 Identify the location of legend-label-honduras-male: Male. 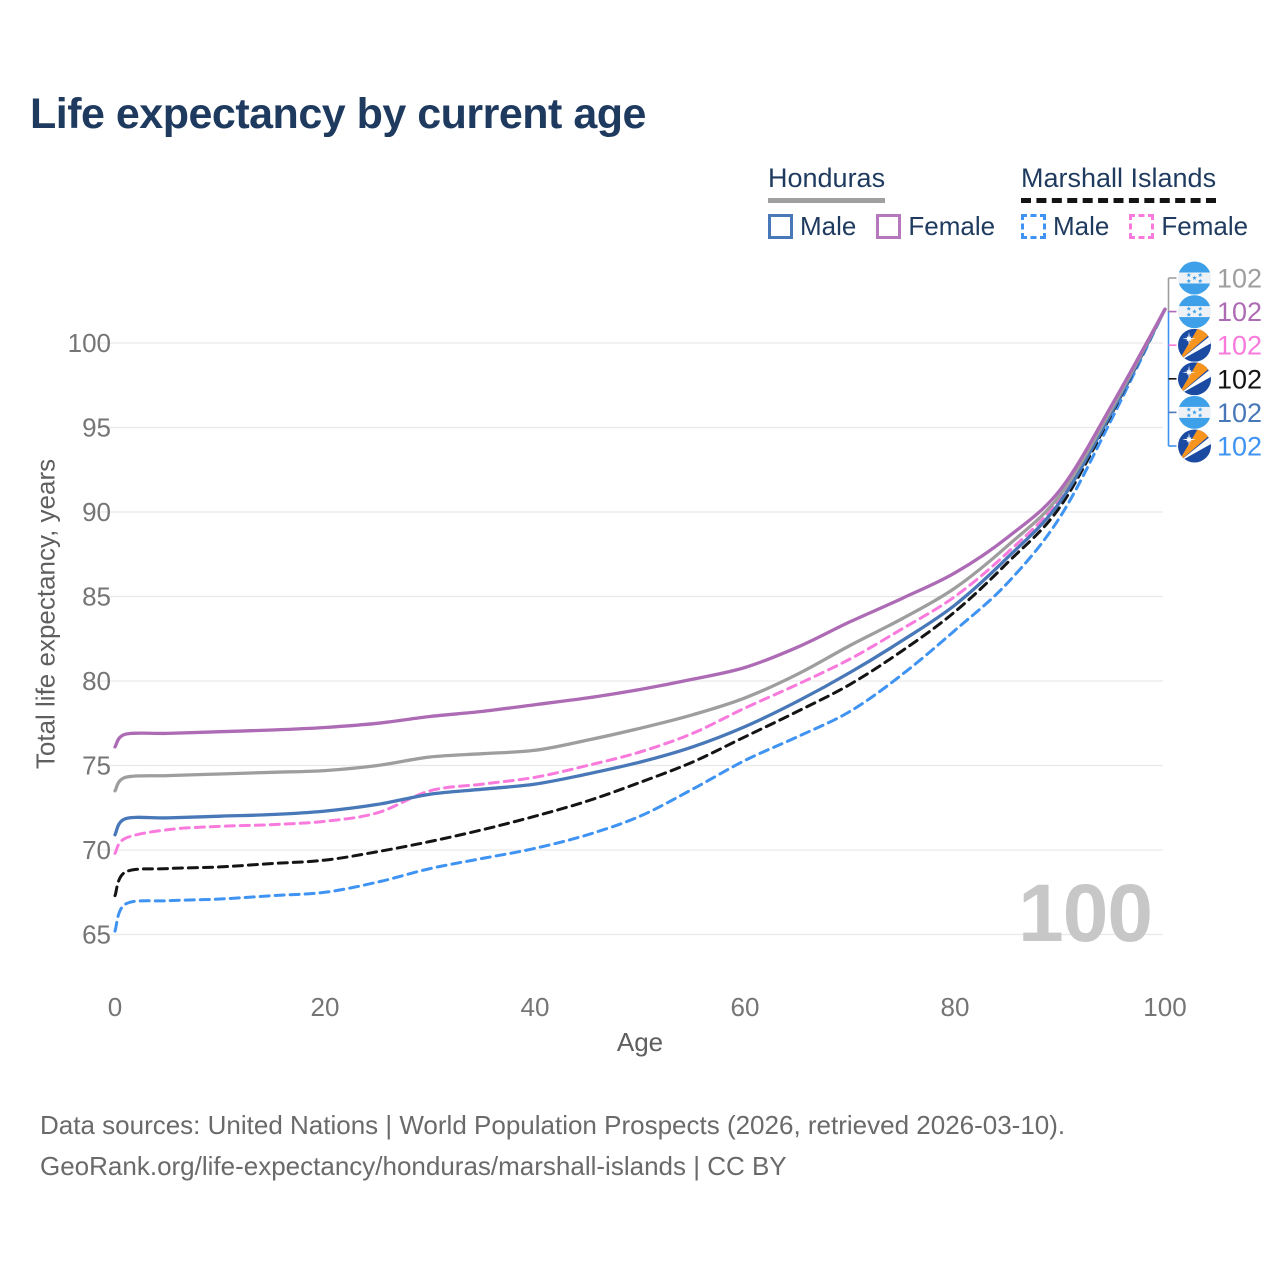
(828, 226).